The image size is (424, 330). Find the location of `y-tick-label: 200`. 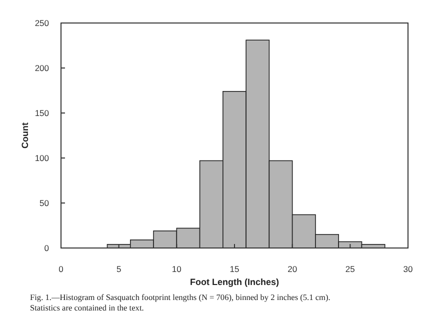

y-tick-label: 200 is located at coordinates (42, 67).